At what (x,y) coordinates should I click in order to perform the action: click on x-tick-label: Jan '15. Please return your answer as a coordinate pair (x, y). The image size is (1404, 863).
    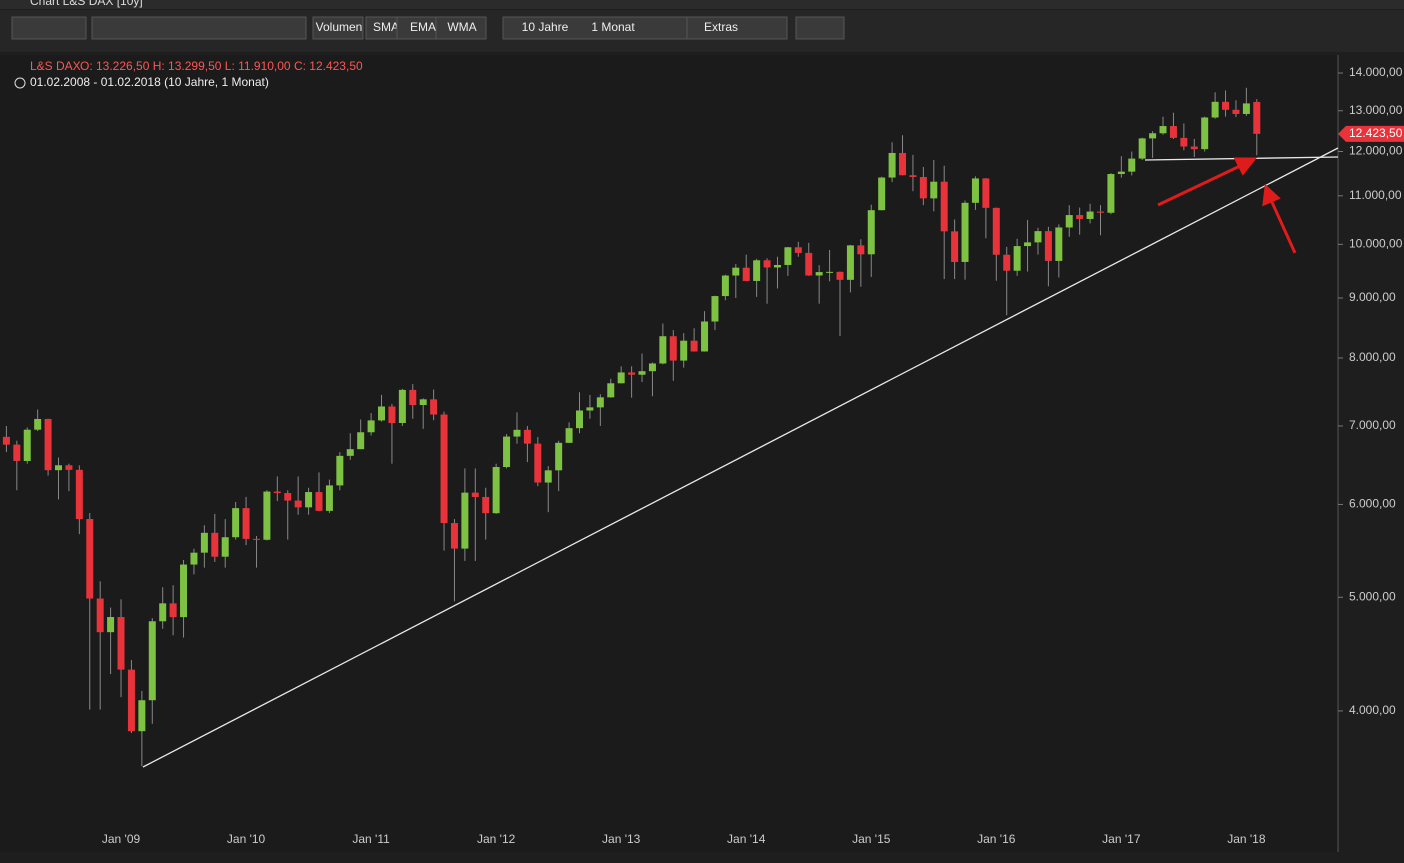
    Looking at the image, I should click on (871, 839).